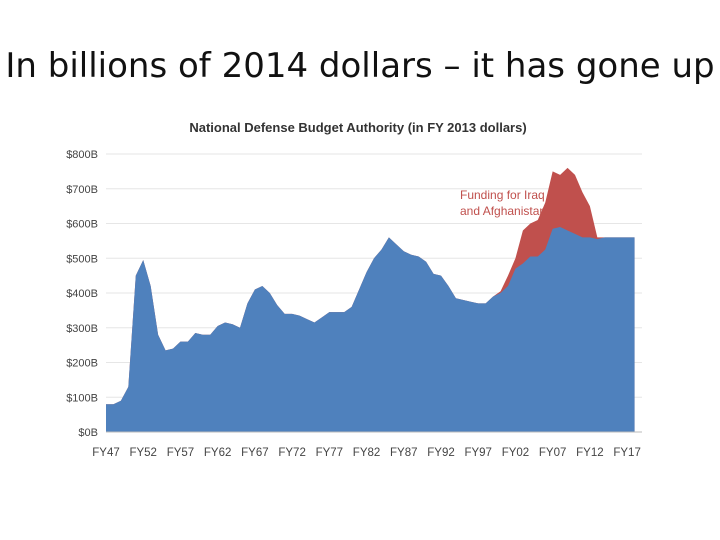  Describe the element at coordinates (82, 259) in the screenshot. I see `y-tick-label: $500B` at that location.